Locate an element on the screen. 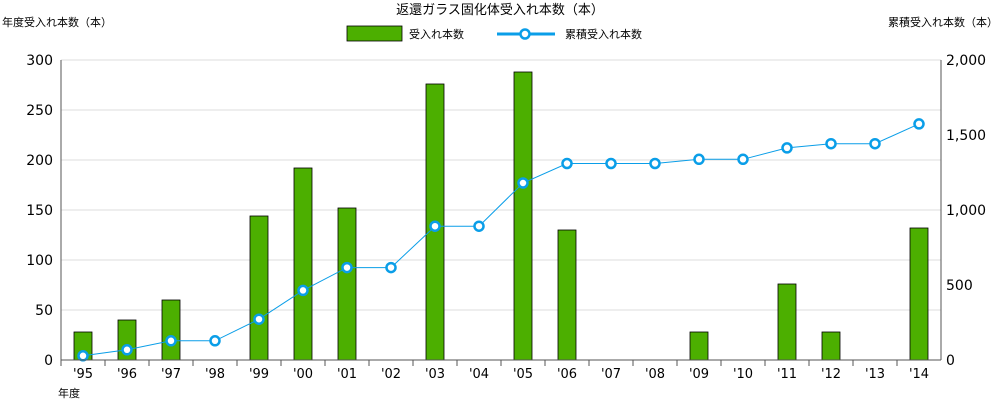 The height and width of the screenshot is (400, 1000). right-tick-label: 0 is located at coordinates (950, 361).